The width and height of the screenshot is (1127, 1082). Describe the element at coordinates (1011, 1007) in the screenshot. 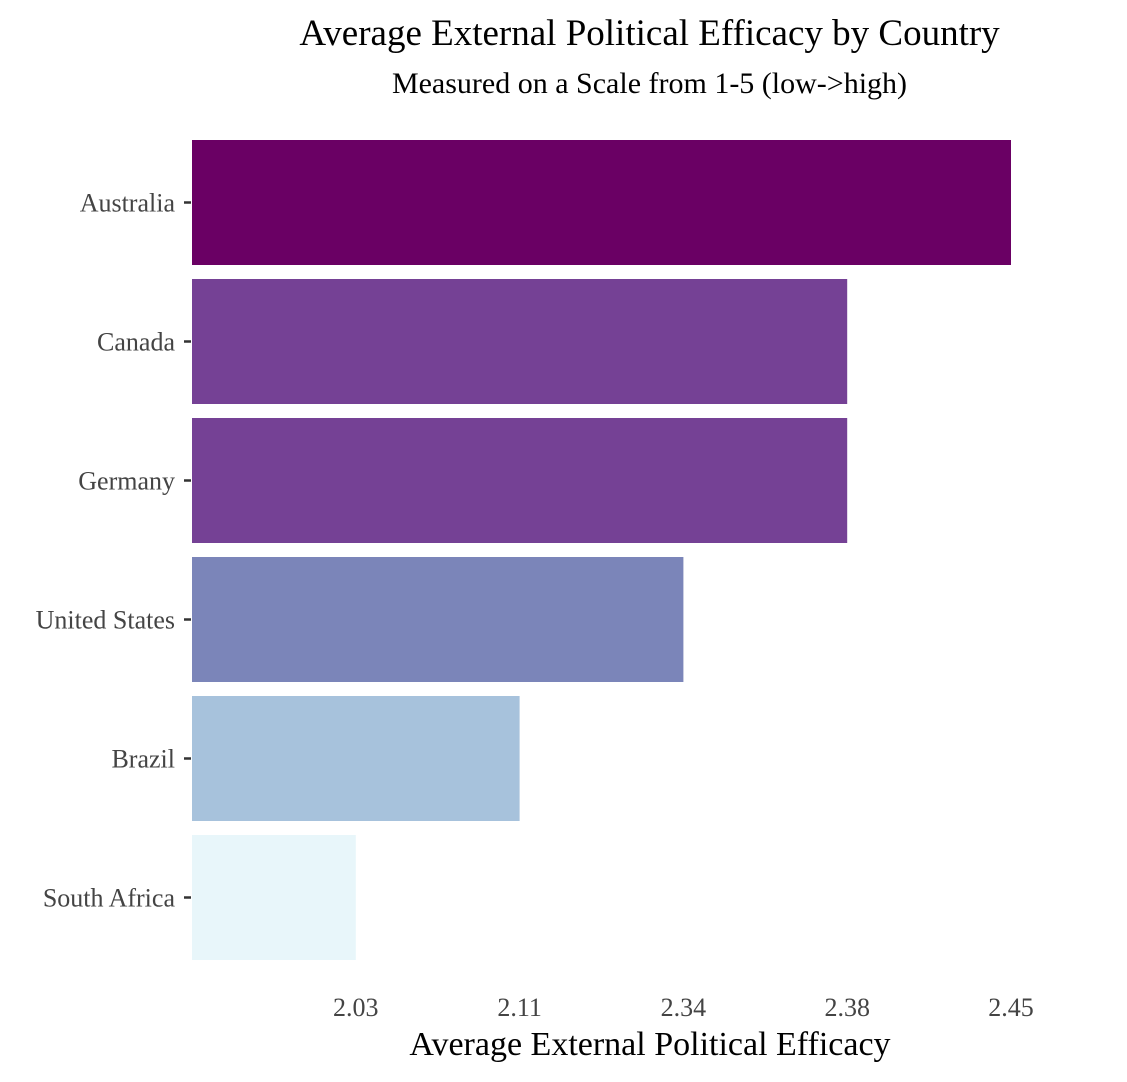

I see `x-tick-label-2-45: 2.45` at that location.